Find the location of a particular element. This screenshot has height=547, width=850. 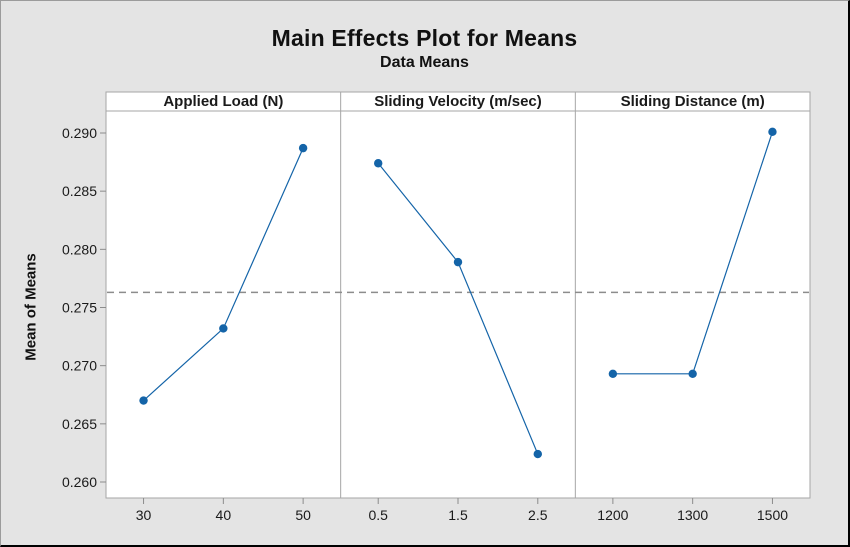

x-tick-label: 1500 is located at coordinates (772, 515).